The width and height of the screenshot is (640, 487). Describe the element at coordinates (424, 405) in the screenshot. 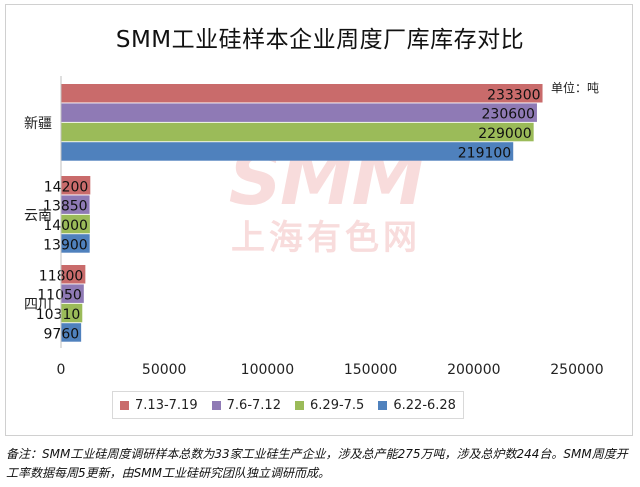

I see `legend-label: 6.22-6.28` at that location.